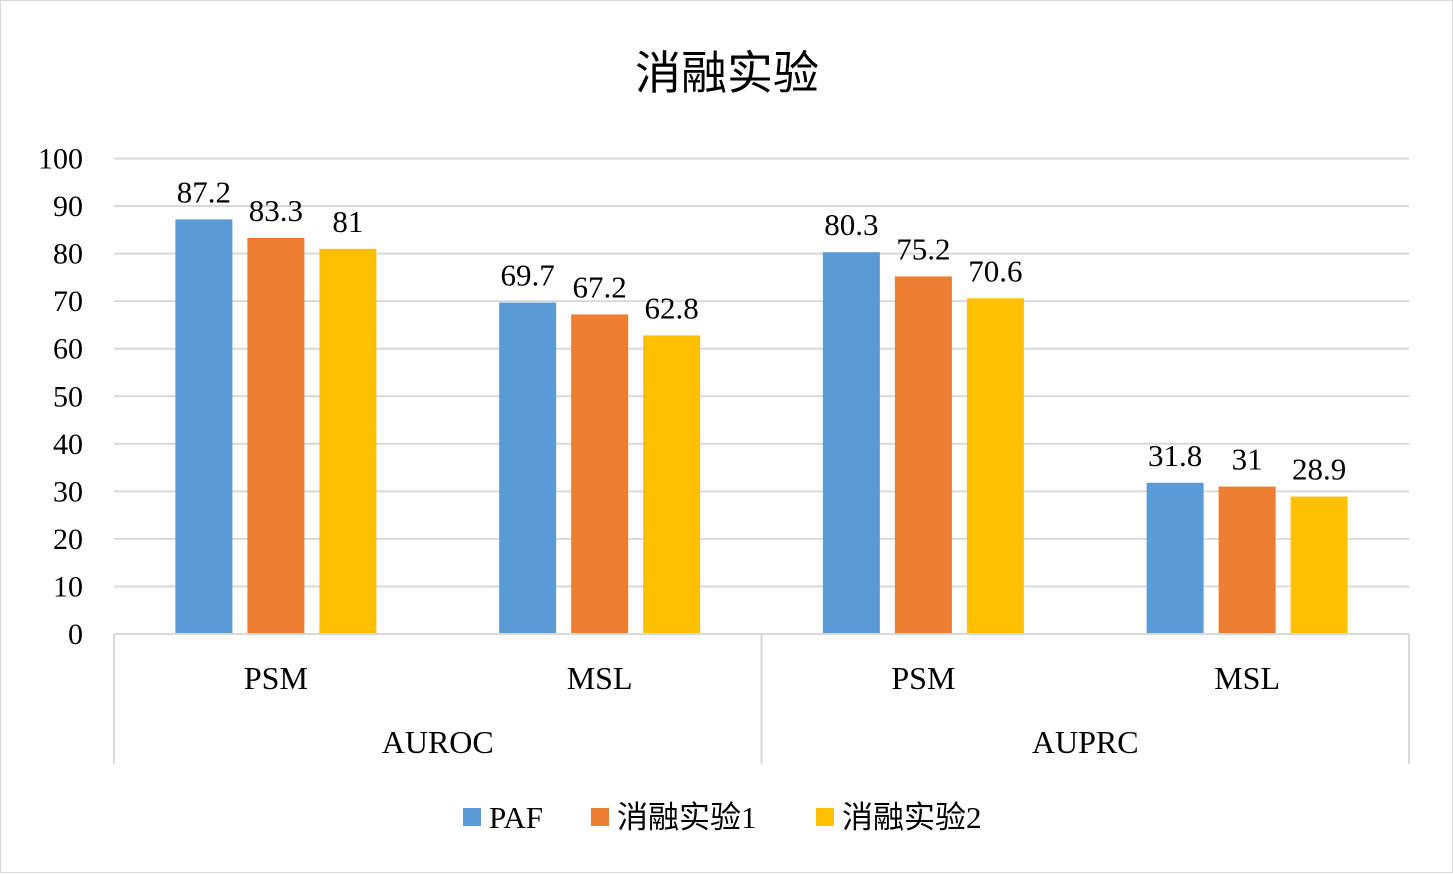  What do you see at coordinates (68, 444) in the screenshot?
I see `y-tick-label: 40` at bounding box center [68, 444].